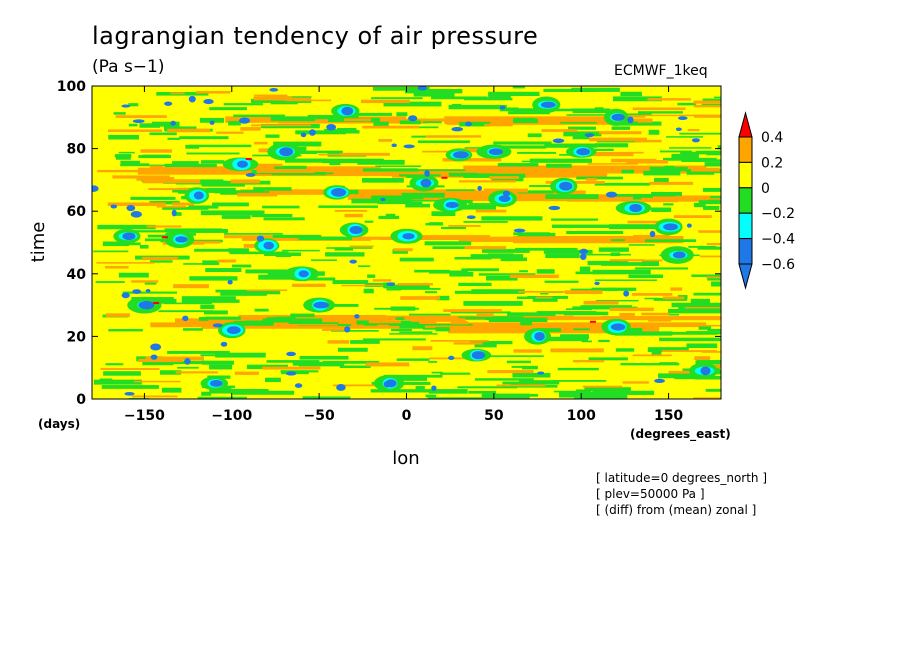 This screenshot has width=904, height=654. Describe the element at coordinates (319, 416) in the screenshot. I see `x-tick-label: −50` at that location.